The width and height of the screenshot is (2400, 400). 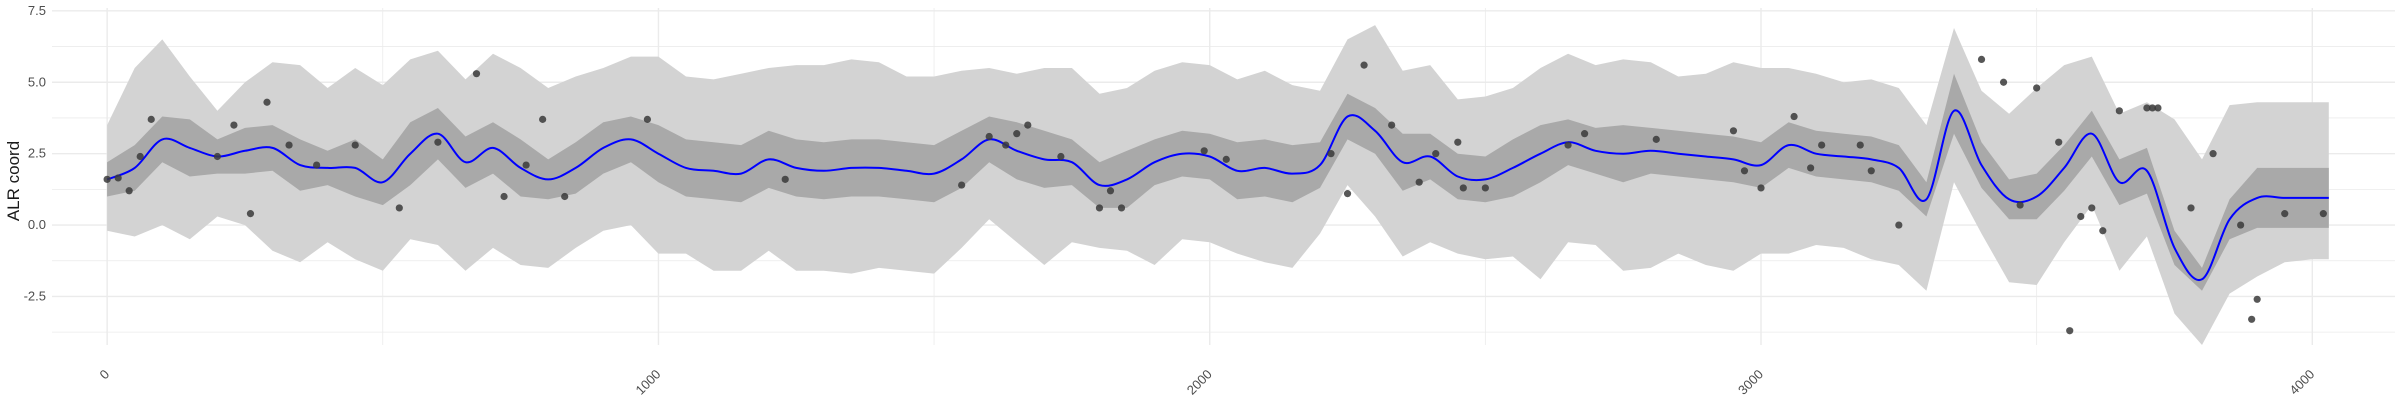 I want to click on y-tick-label: 2.5, so click(x=37, y=153).